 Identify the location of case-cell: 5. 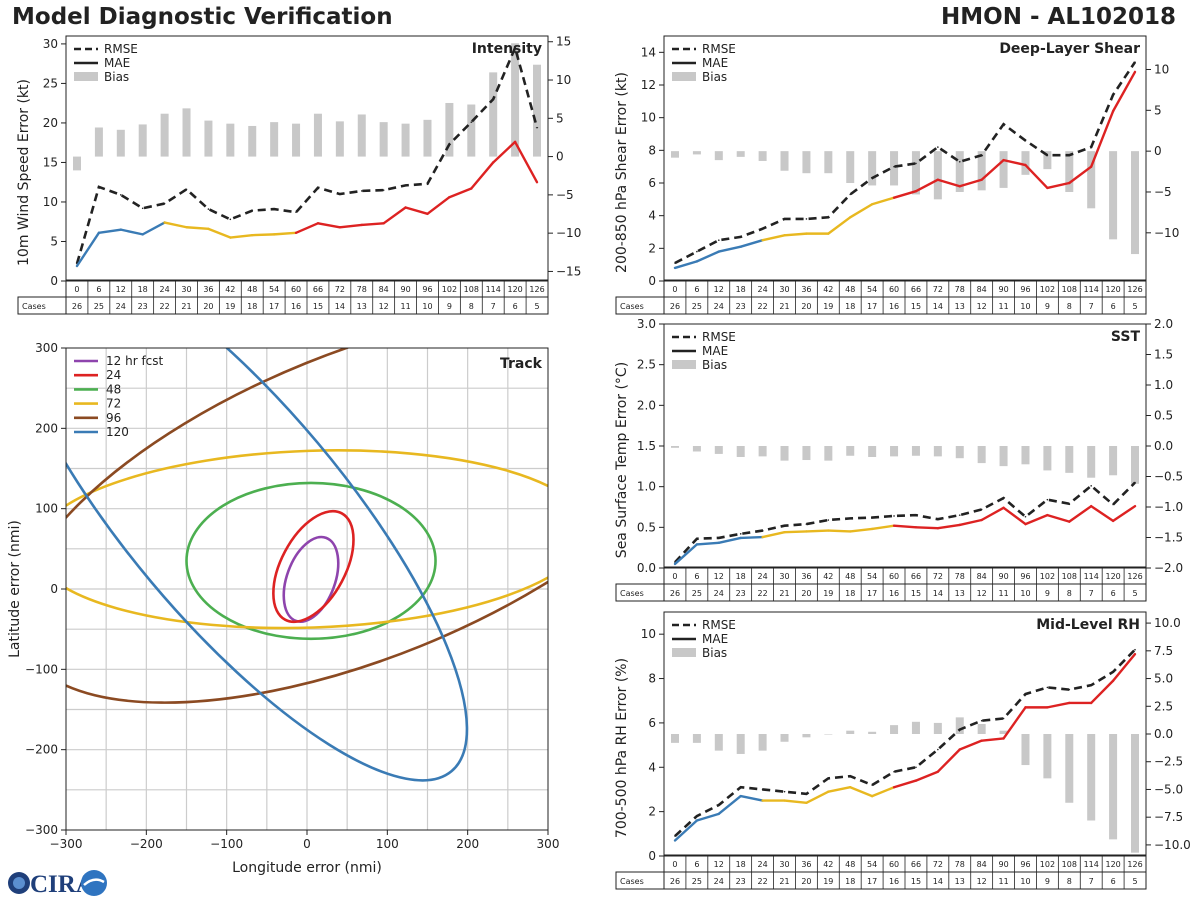
(536, 306).